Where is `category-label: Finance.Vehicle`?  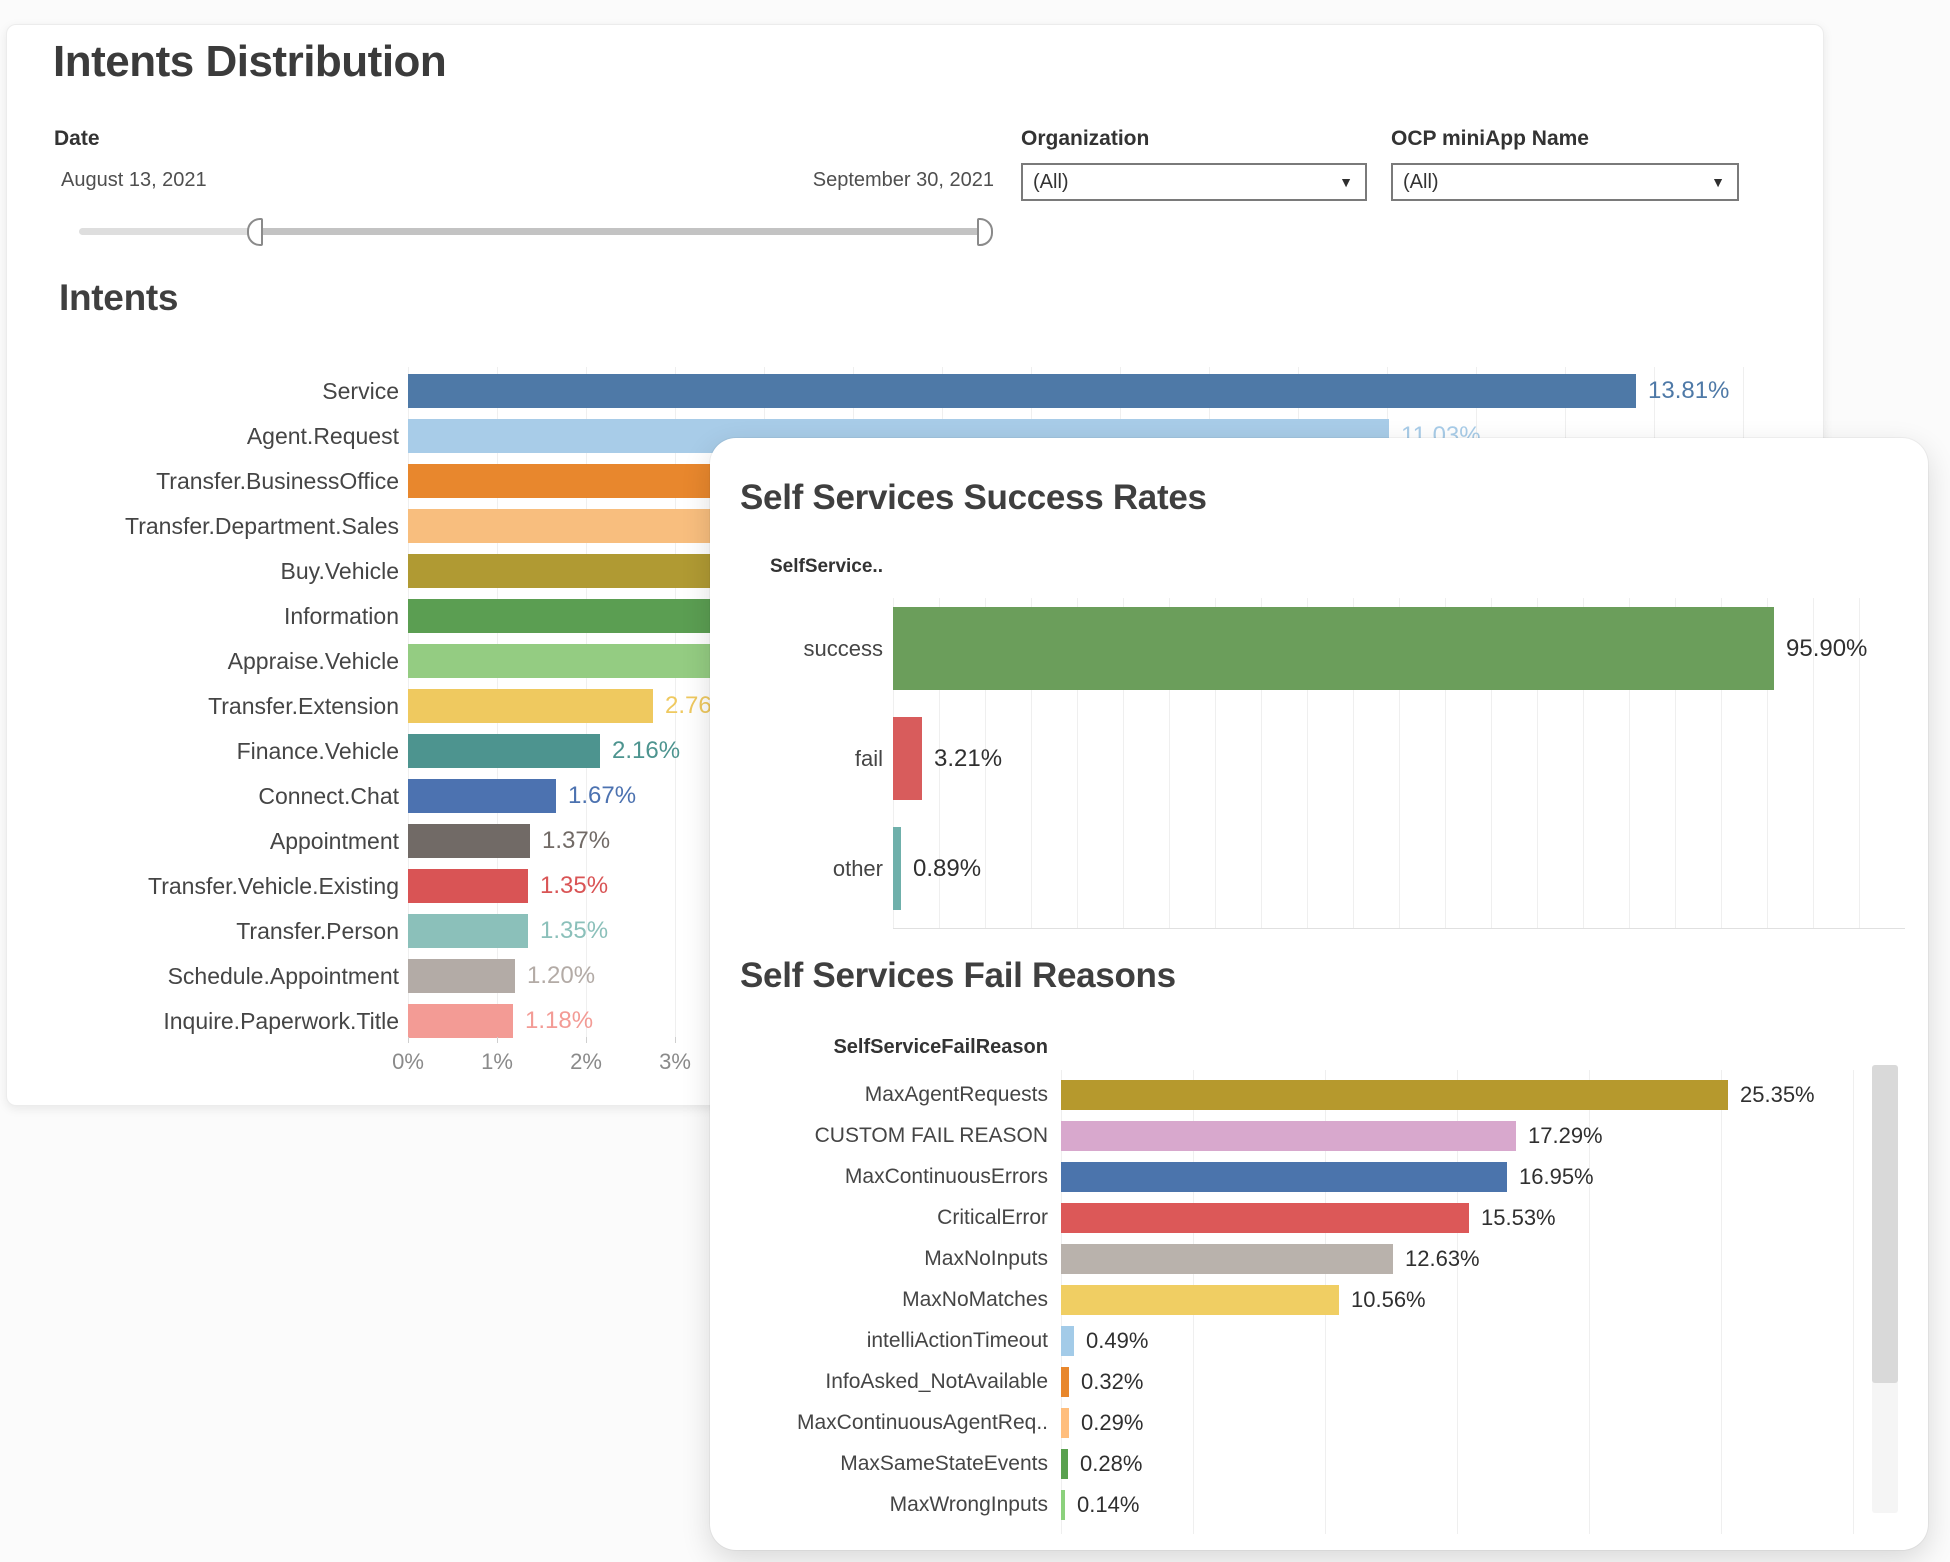
category-label: Finance.Vehicle is located at coordinates (317, 751).